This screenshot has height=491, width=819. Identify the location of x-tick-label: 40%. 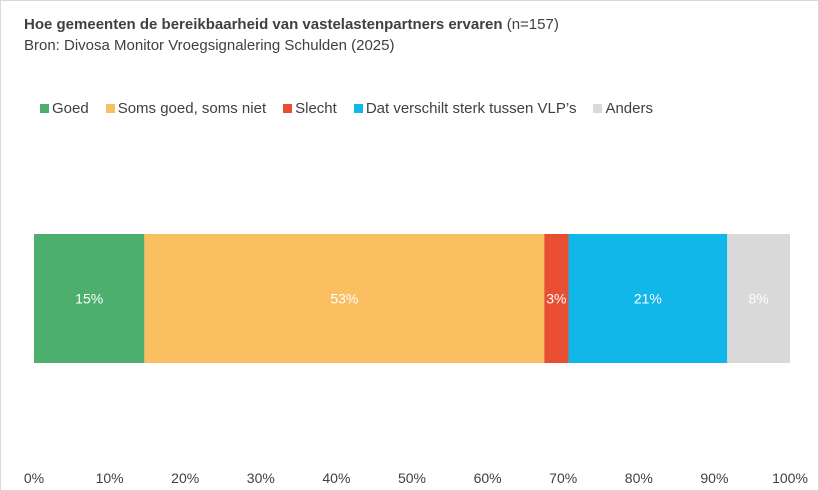
(336, 478).